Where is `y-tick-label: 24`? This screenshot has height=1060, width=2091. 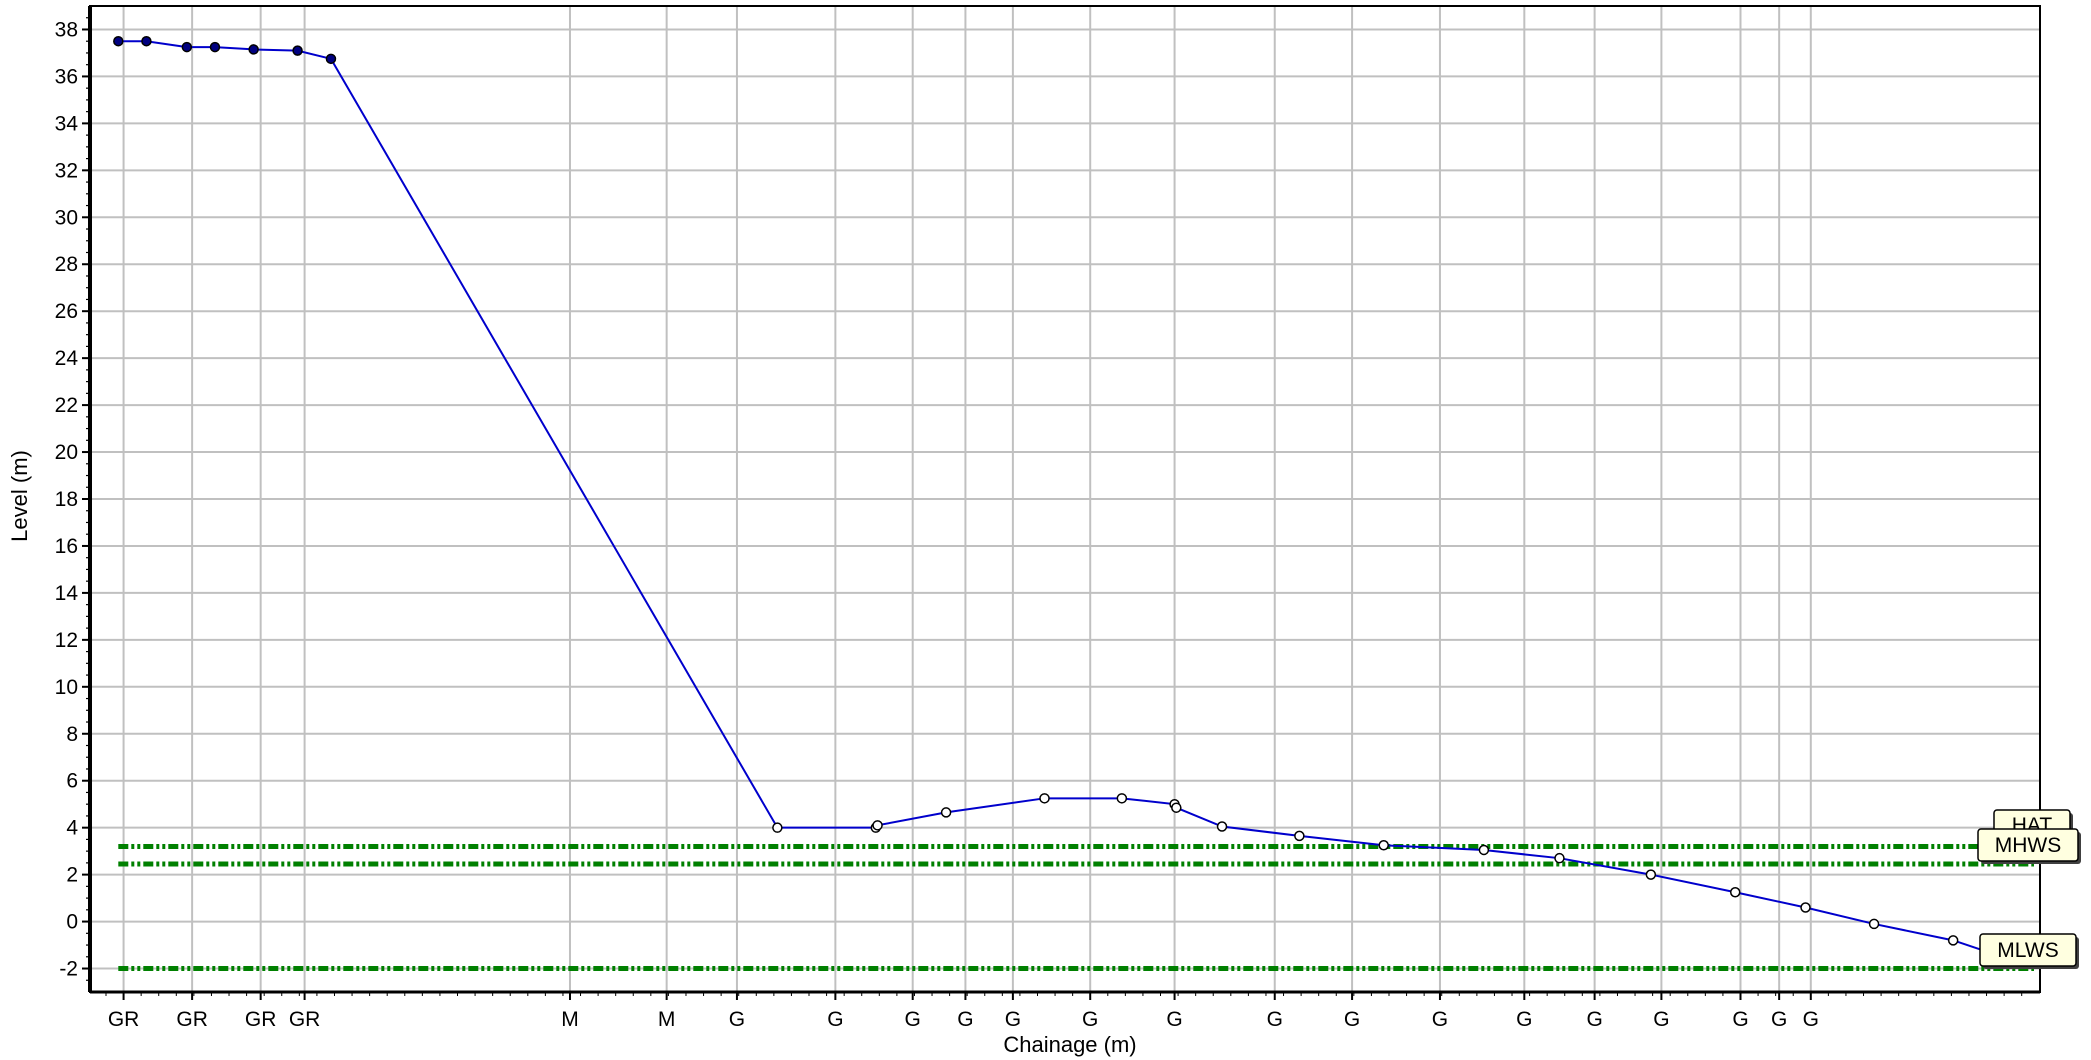
y-tick-label: 24 is located at coordinates (67, 358).